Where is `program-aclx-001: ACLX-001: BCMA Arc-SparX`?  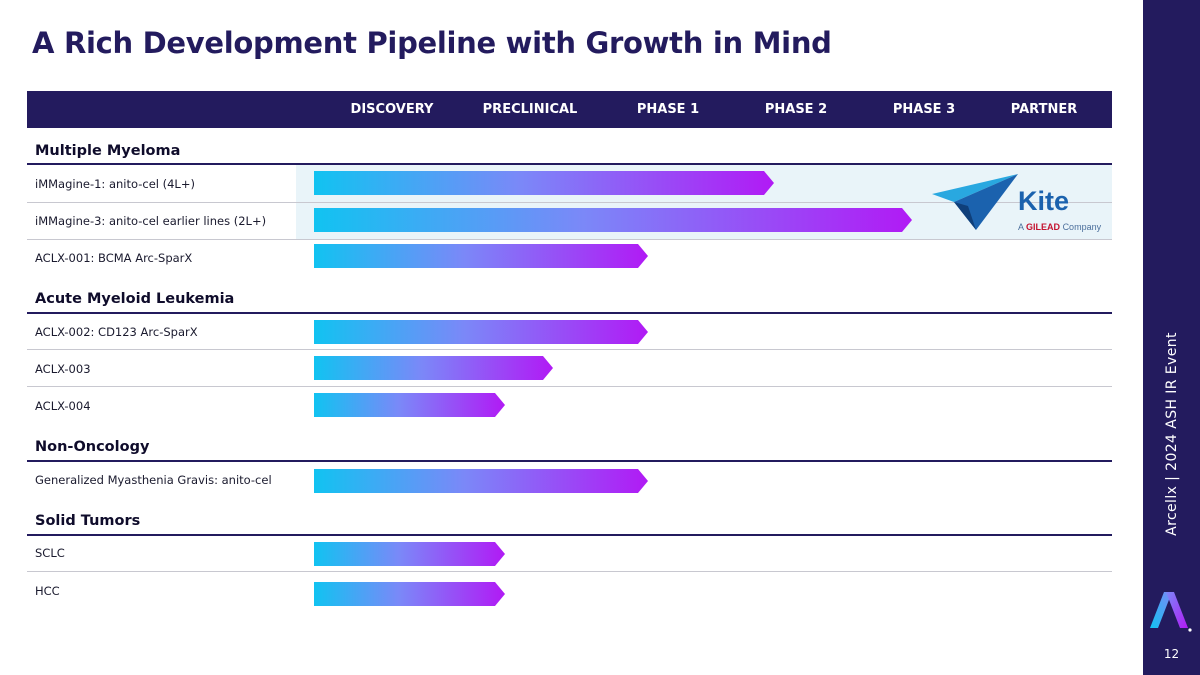
program-aclx-001: ACLX-001: BCMA Arc-SparX is located at coordinates (114, 258).